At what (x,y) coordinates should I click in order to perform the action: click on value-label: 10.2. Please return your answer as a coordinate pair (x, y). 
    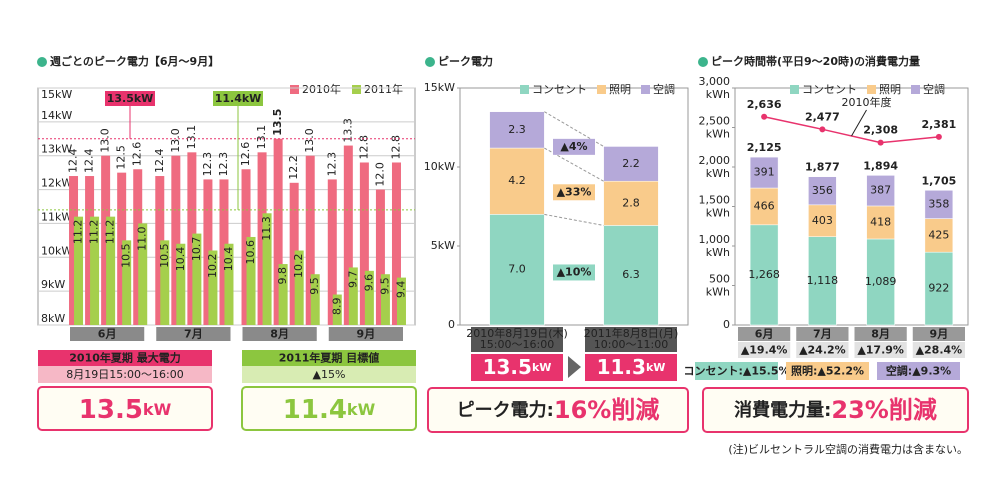
    Looking at the image, I should click on (298, 266).